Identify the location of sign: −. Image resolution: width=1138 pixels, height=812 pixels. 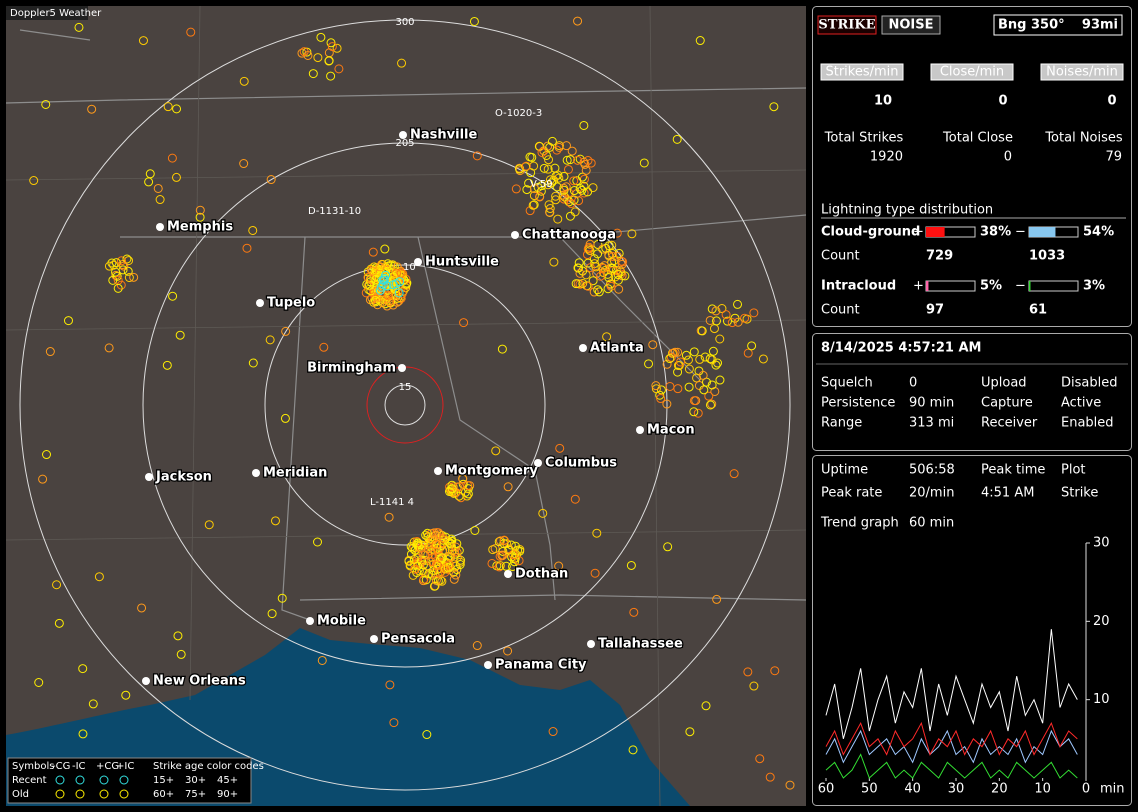
(1020, 286).